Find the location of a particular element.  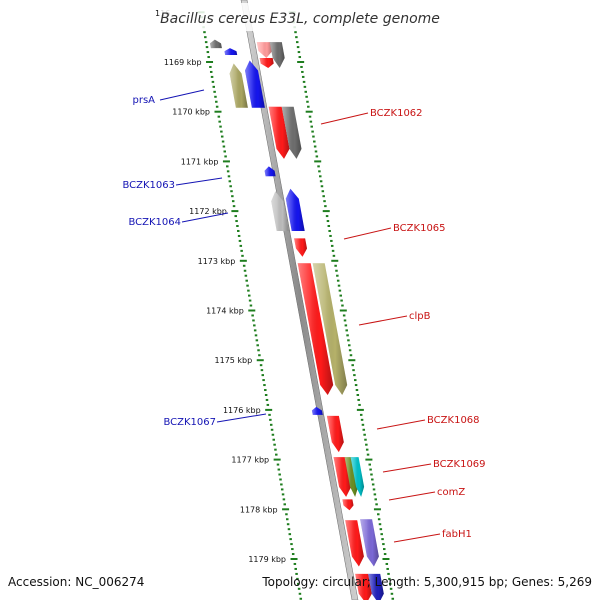

kbp-tick-label: 1173 kbp is located at coordinates (217, 261).